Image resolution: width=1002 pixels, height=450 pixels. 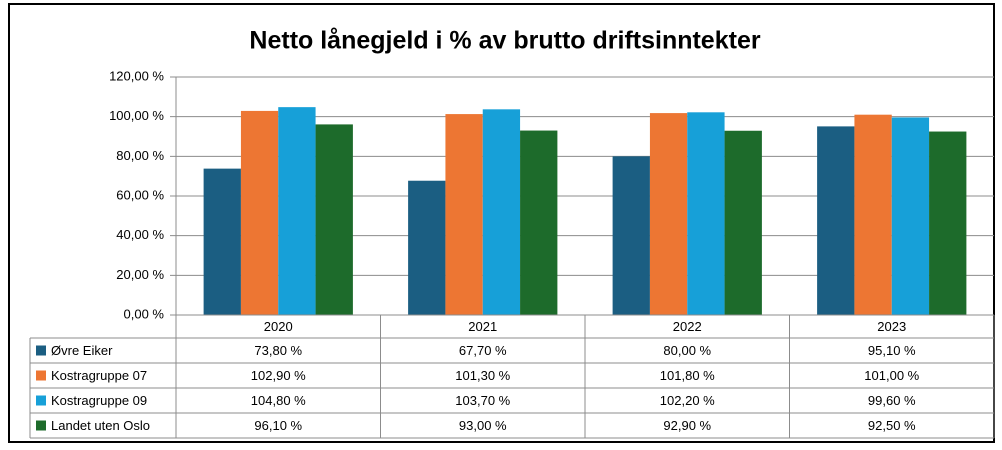 I want to click on x-tick-label: 2023, so click(x=891, y=326).